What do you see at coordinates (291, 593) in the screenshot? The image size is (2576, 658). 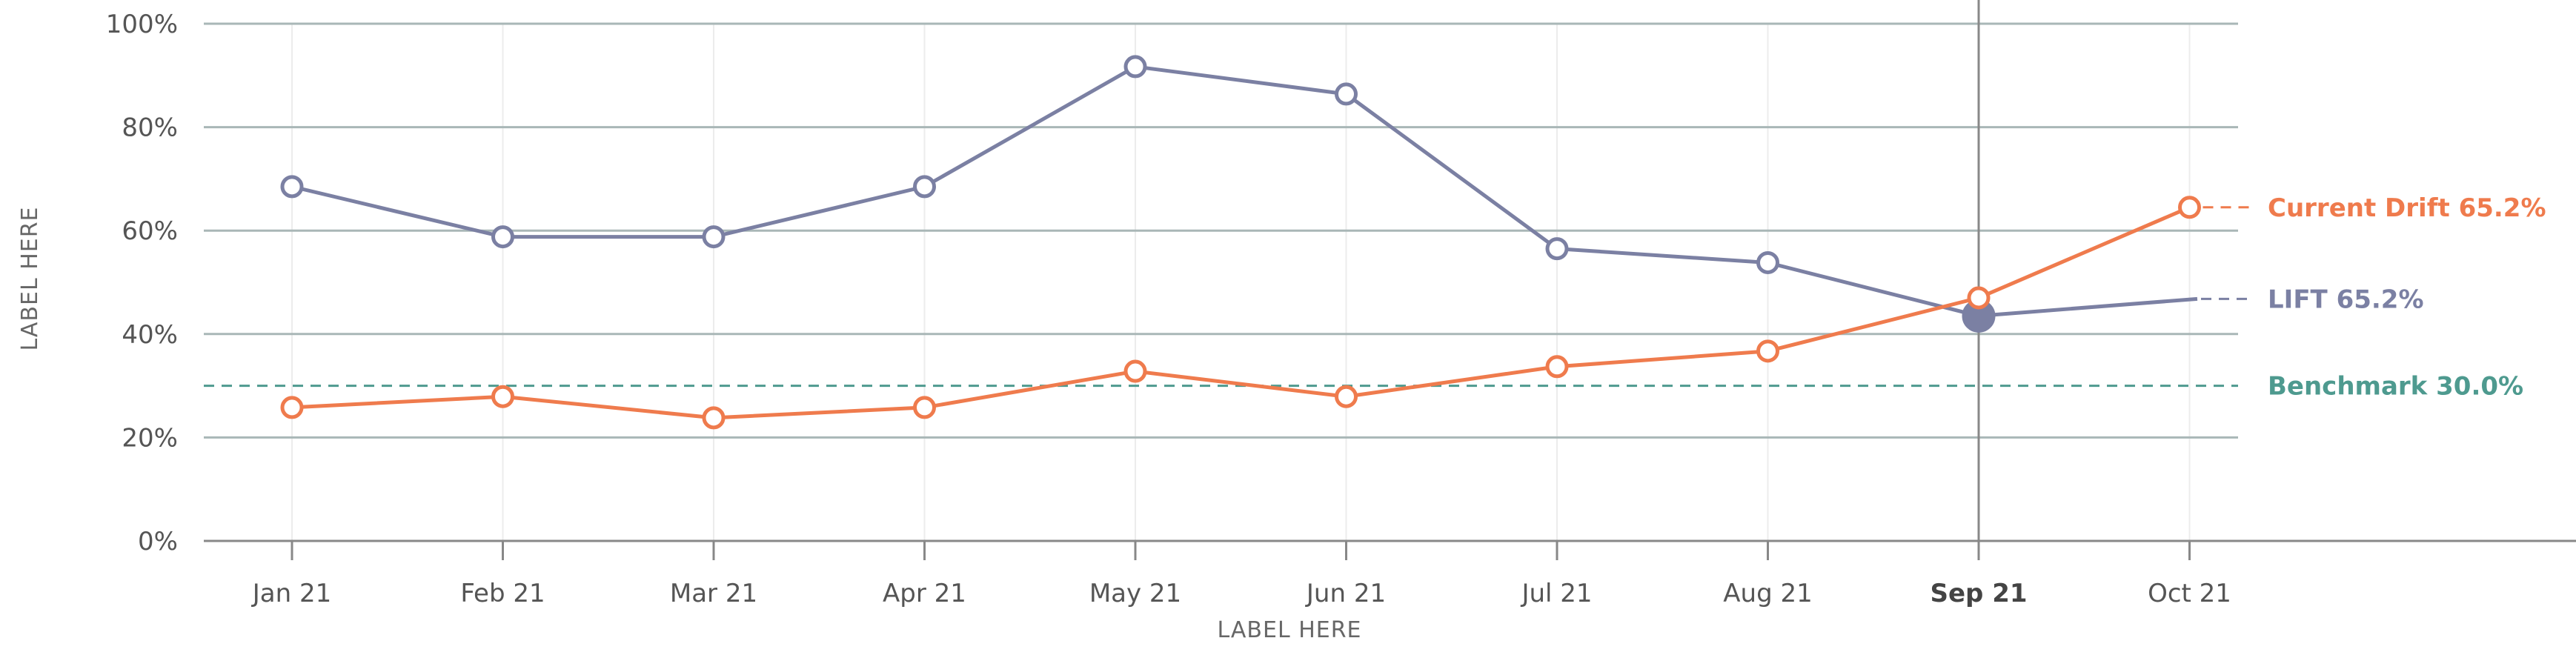 I see `x-tick-label: Jan 21` at bounding box center [291, 593].